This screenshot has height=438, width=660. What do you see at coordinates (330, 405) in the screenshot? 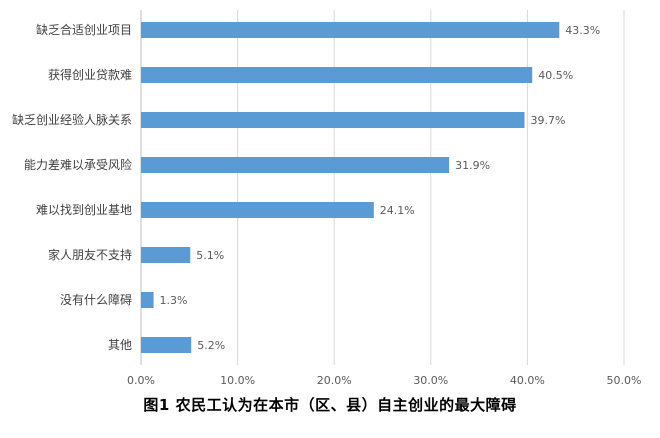
I see `figure-caption: 图1 农民工认为在本市（区、县）自主创业的最大障碍` at bounding box center [330, 405].